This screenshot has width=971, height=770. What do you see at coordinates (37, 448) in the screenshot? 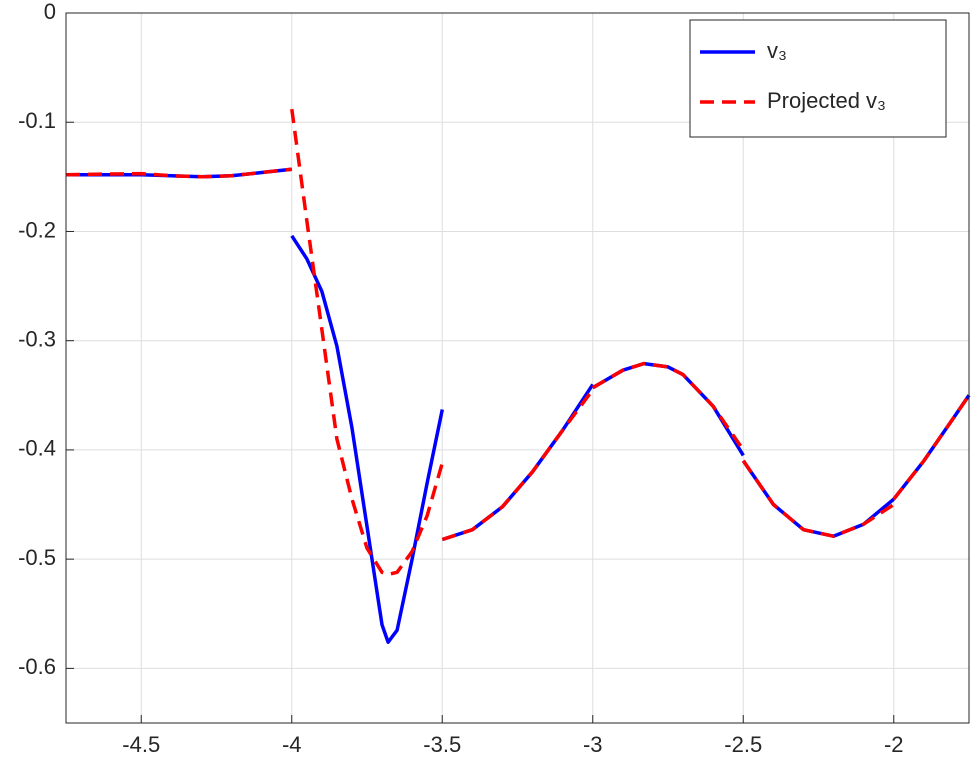
I see `y-tick-label: -0.4` at bounding box center [37, 448].